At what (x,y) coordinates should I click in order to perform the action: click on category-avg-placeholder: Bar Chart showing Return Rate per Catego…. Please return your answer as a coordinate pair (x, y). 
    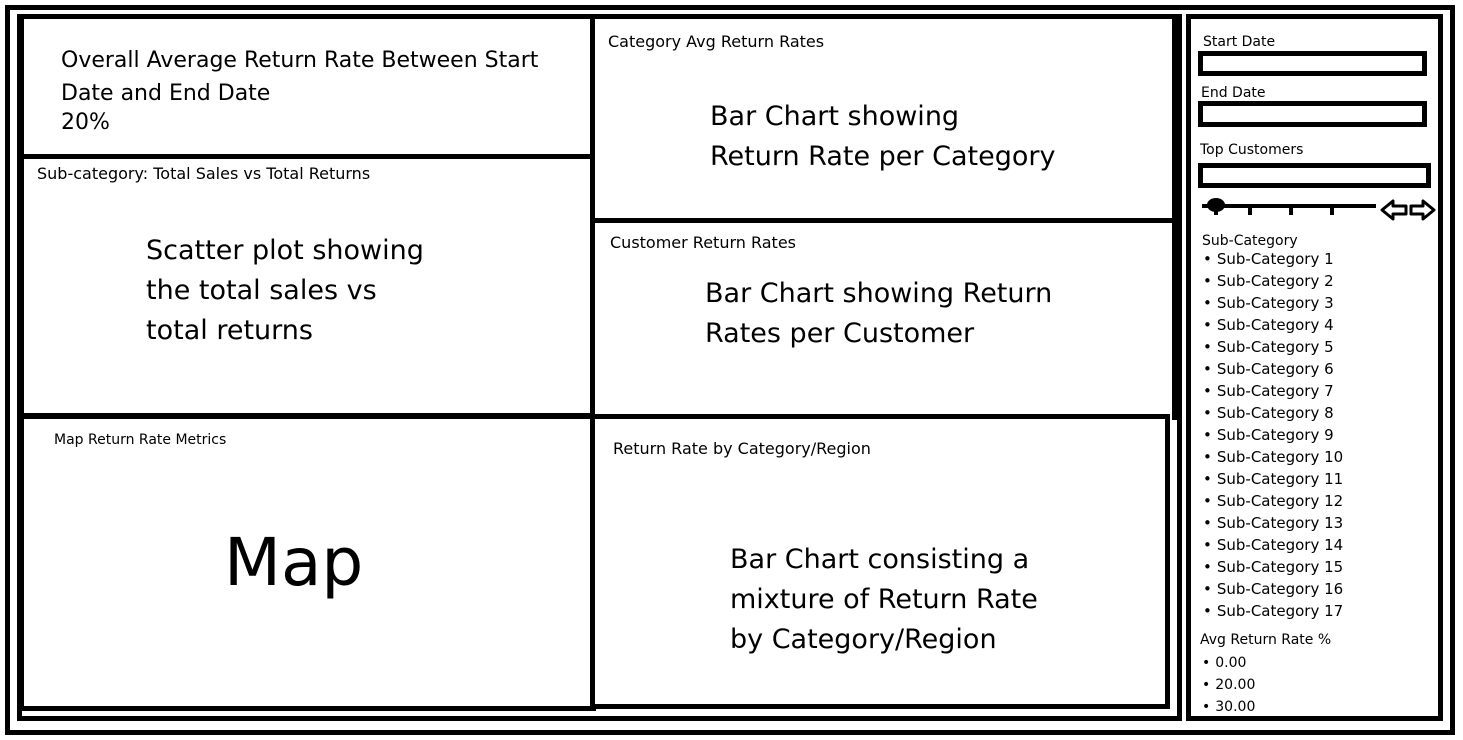
    Looking at the image, I should click on (883, 136).